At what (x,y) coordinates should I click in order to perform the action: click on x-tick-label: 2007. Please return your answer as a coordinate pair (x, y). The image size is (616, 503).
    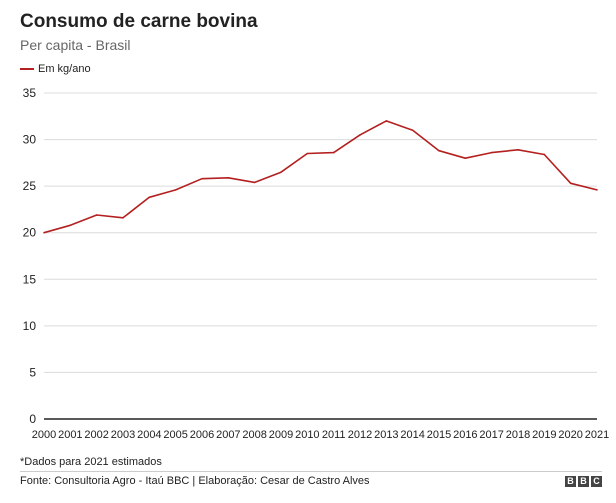
    Looking at the image, I should click on (228, 435).